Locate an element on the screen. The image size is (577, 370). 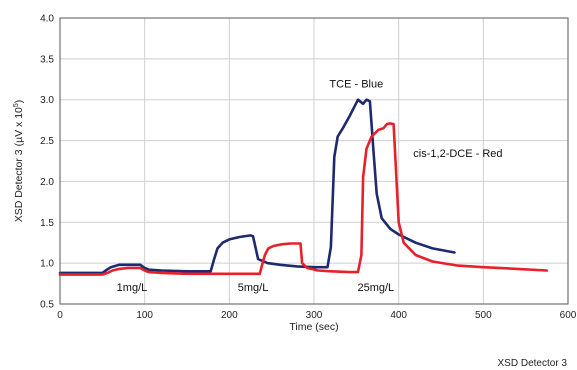
x-tick-labels: 0 100 200 300 400 500 600 is located at coordinates (317, 315).